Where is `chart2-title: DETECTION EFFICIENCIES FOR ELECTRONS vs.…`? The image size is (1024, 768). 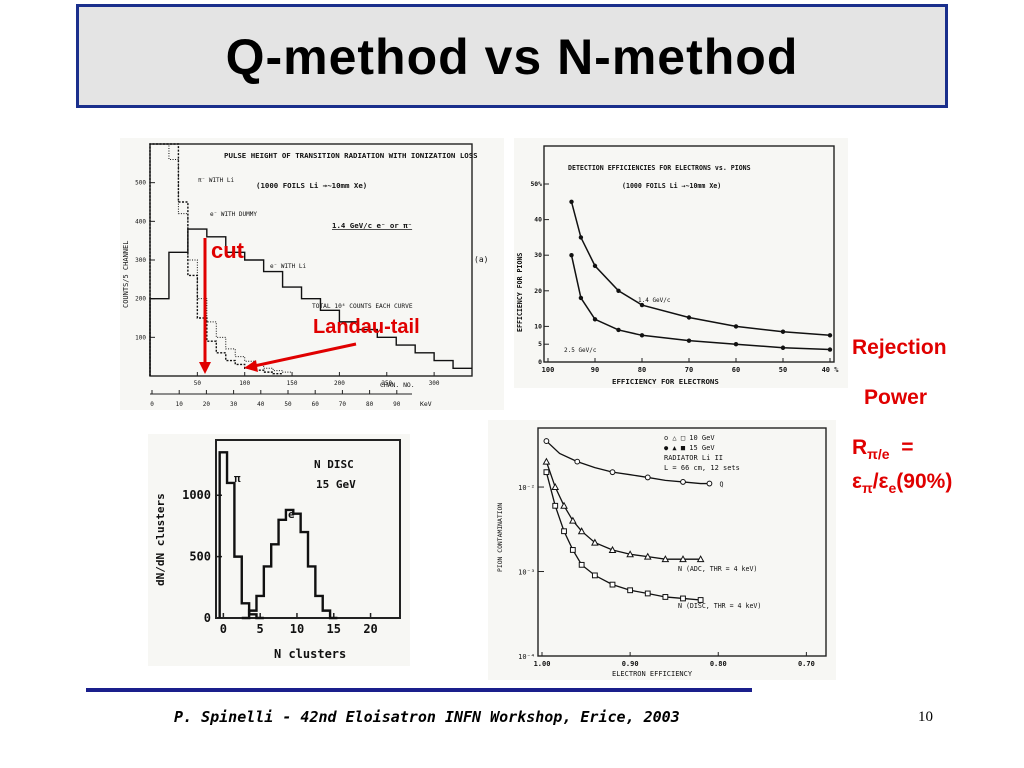 chart2-title: DETECTION EFFICIENCIES FOR ELECTRONS vs.… is located at coordinates (659, 168).